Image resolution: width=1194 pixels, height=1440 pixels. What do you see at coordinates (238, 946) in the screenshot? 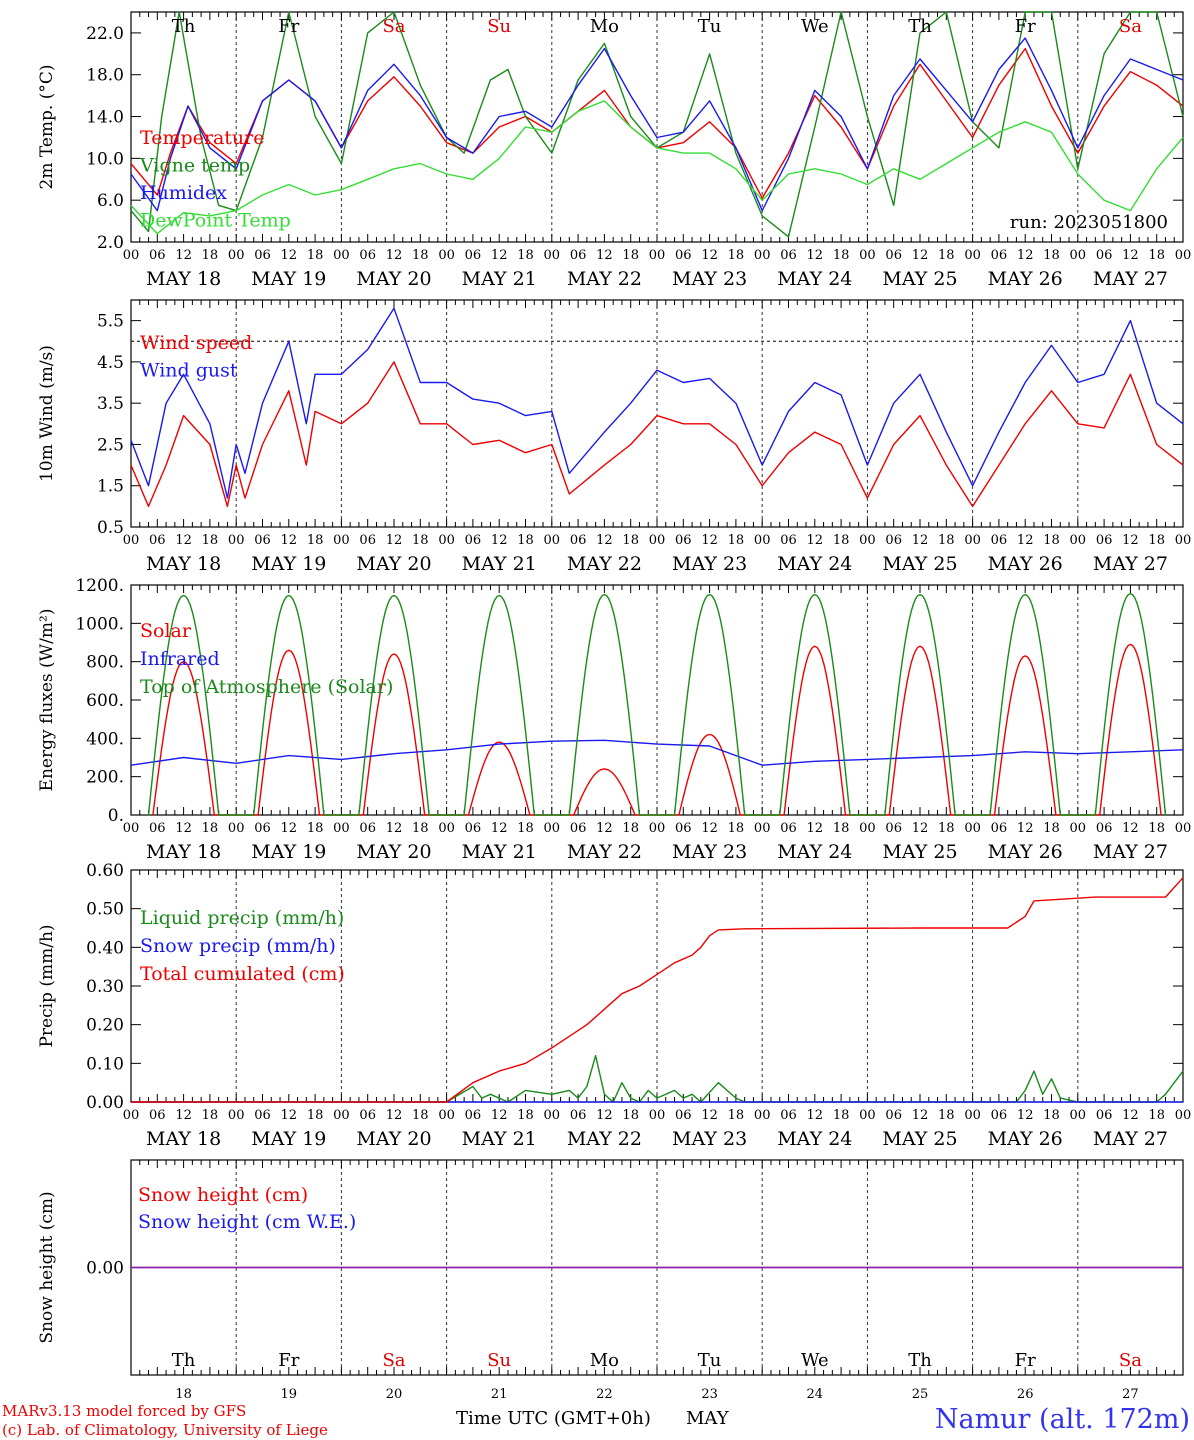
I see `legend-entry: Snow precip (mm/h)` at bounding box center [238, 946].